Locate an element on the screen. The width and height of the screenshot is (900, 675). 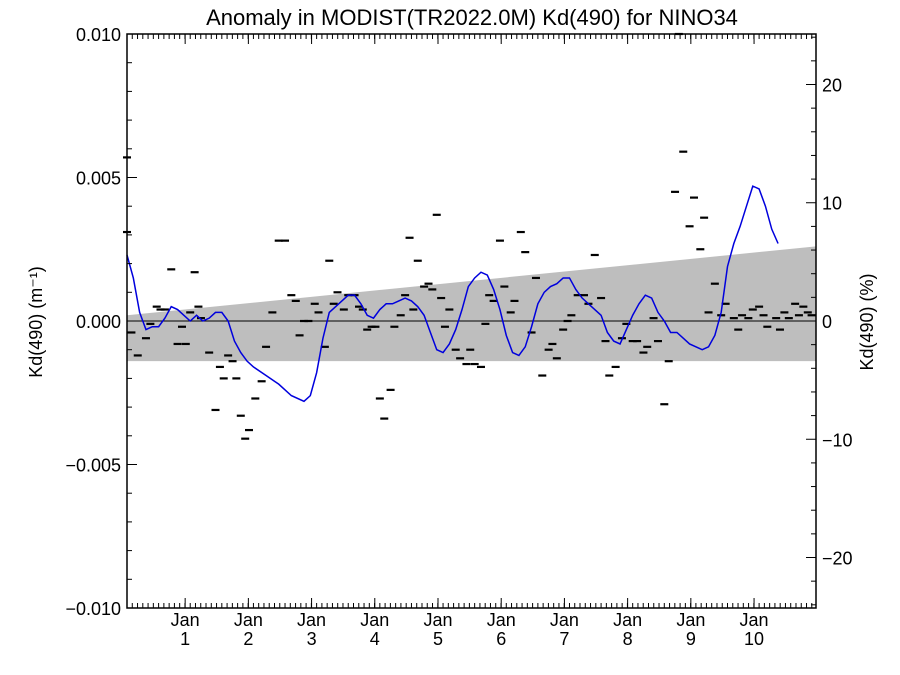
right-axis: 20 10 0 −10 −20 is located at coordinates (829, 321).